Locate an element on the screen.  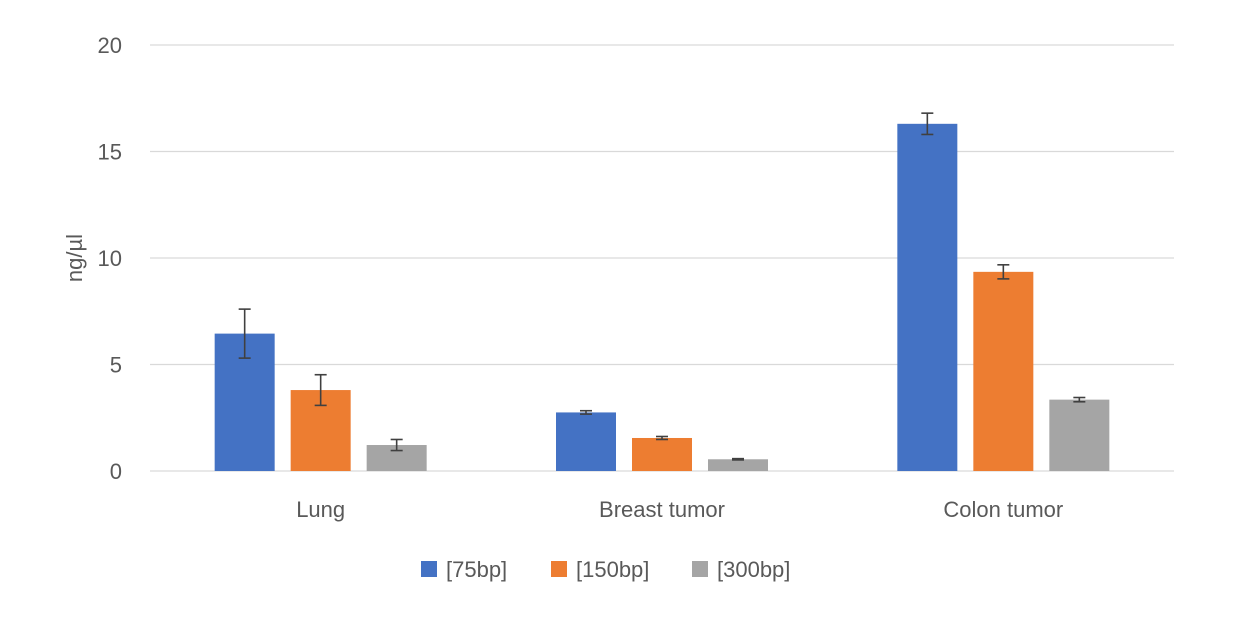
legend-item: [75bp] is located at coordinates (464, 569).